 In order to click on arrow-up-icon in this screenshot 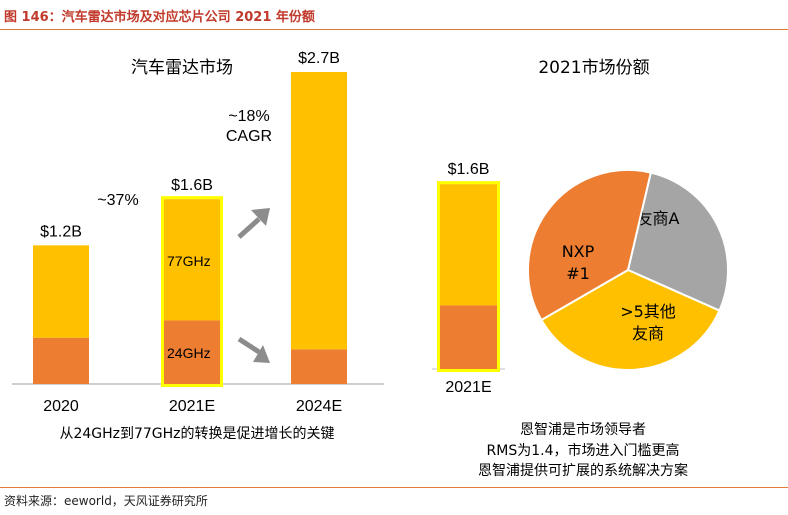, I will do `click(253, 223)`.